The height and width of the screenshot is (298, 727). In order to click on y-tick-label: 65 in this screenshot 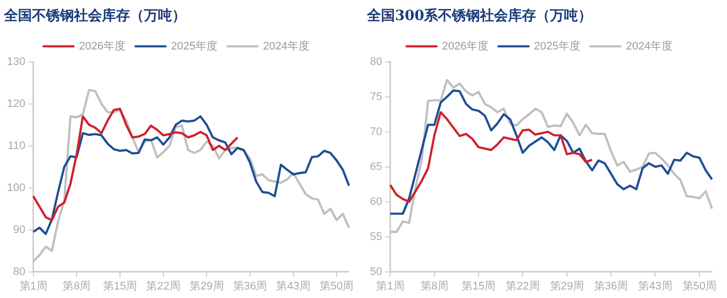, I will do `click(376, 166)`.